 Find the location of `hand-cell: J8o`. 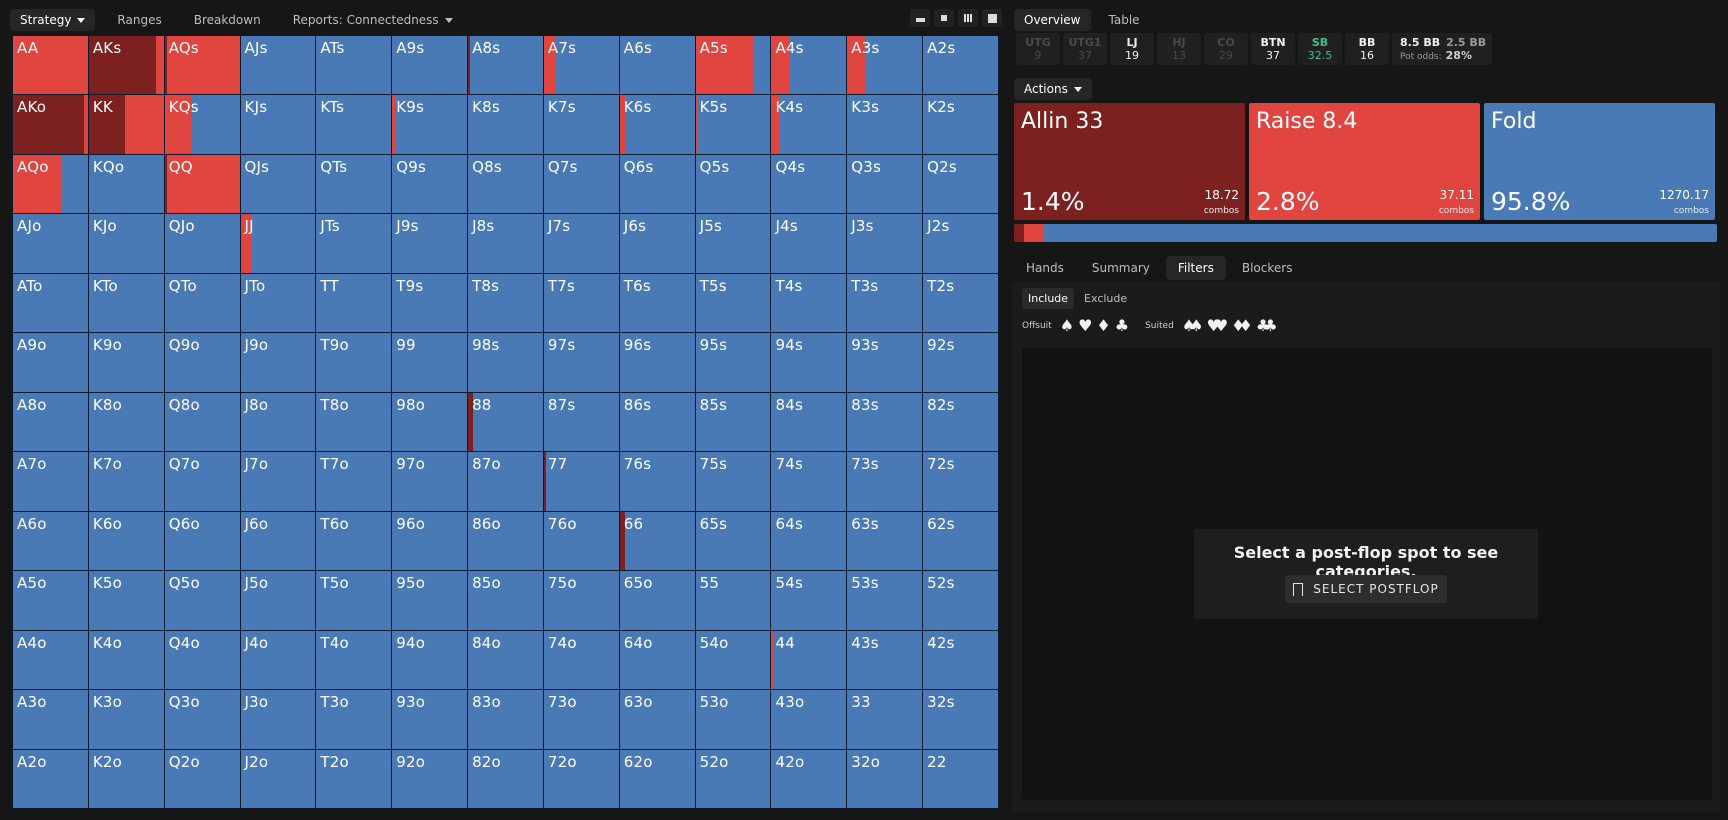

hand-cell: J8o is located at coordinates (278, 422).